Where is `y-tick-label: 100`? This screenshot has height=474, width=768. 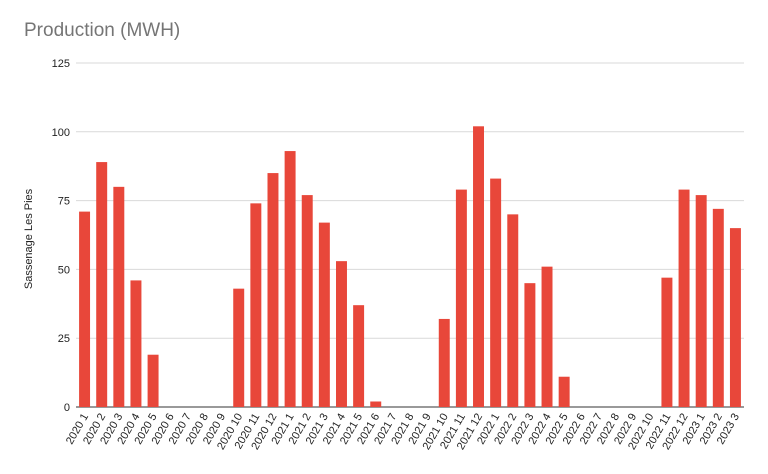
y-tick-label: 100 is located at coordinates (61, 133).